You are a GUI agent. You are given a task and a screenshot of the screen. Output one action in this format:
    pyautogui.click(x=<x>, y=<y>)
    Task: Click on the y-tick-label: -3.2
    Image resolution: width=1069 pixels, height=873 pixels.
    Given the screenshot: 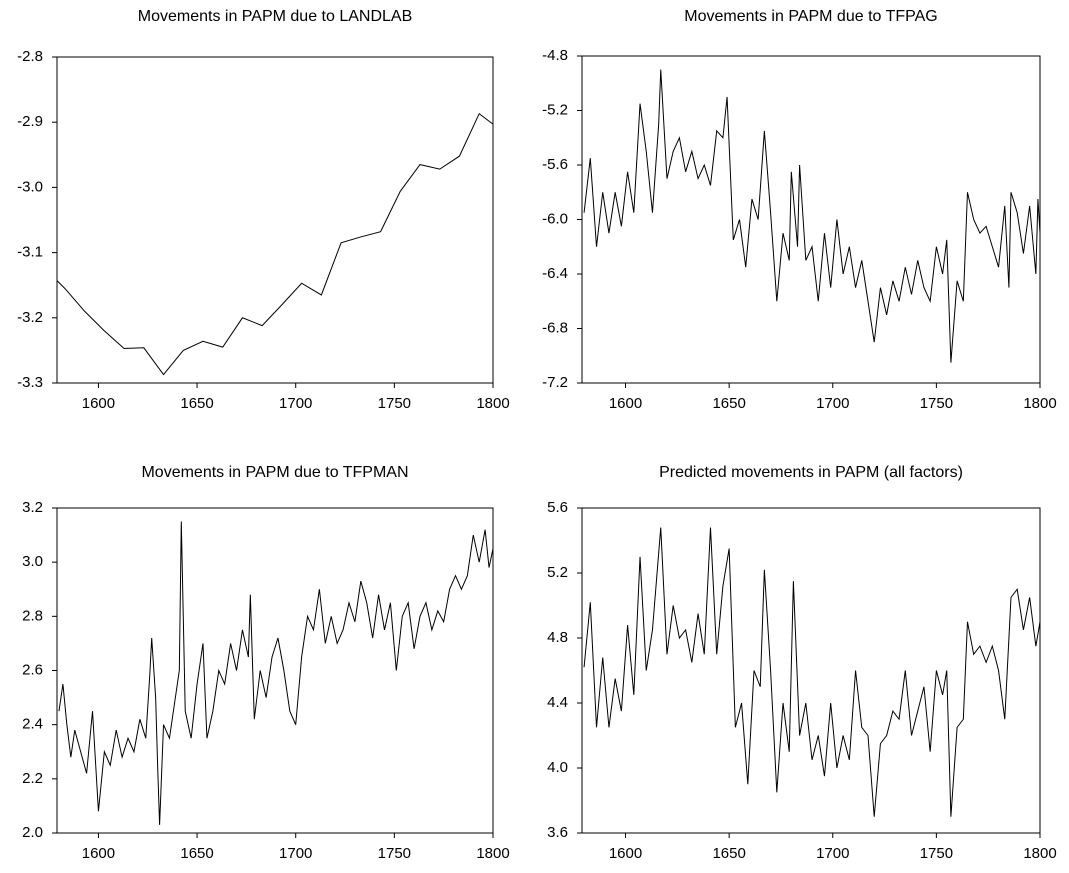 What is the action you would take?
    pyautogui.click(x=30, y=317)
    